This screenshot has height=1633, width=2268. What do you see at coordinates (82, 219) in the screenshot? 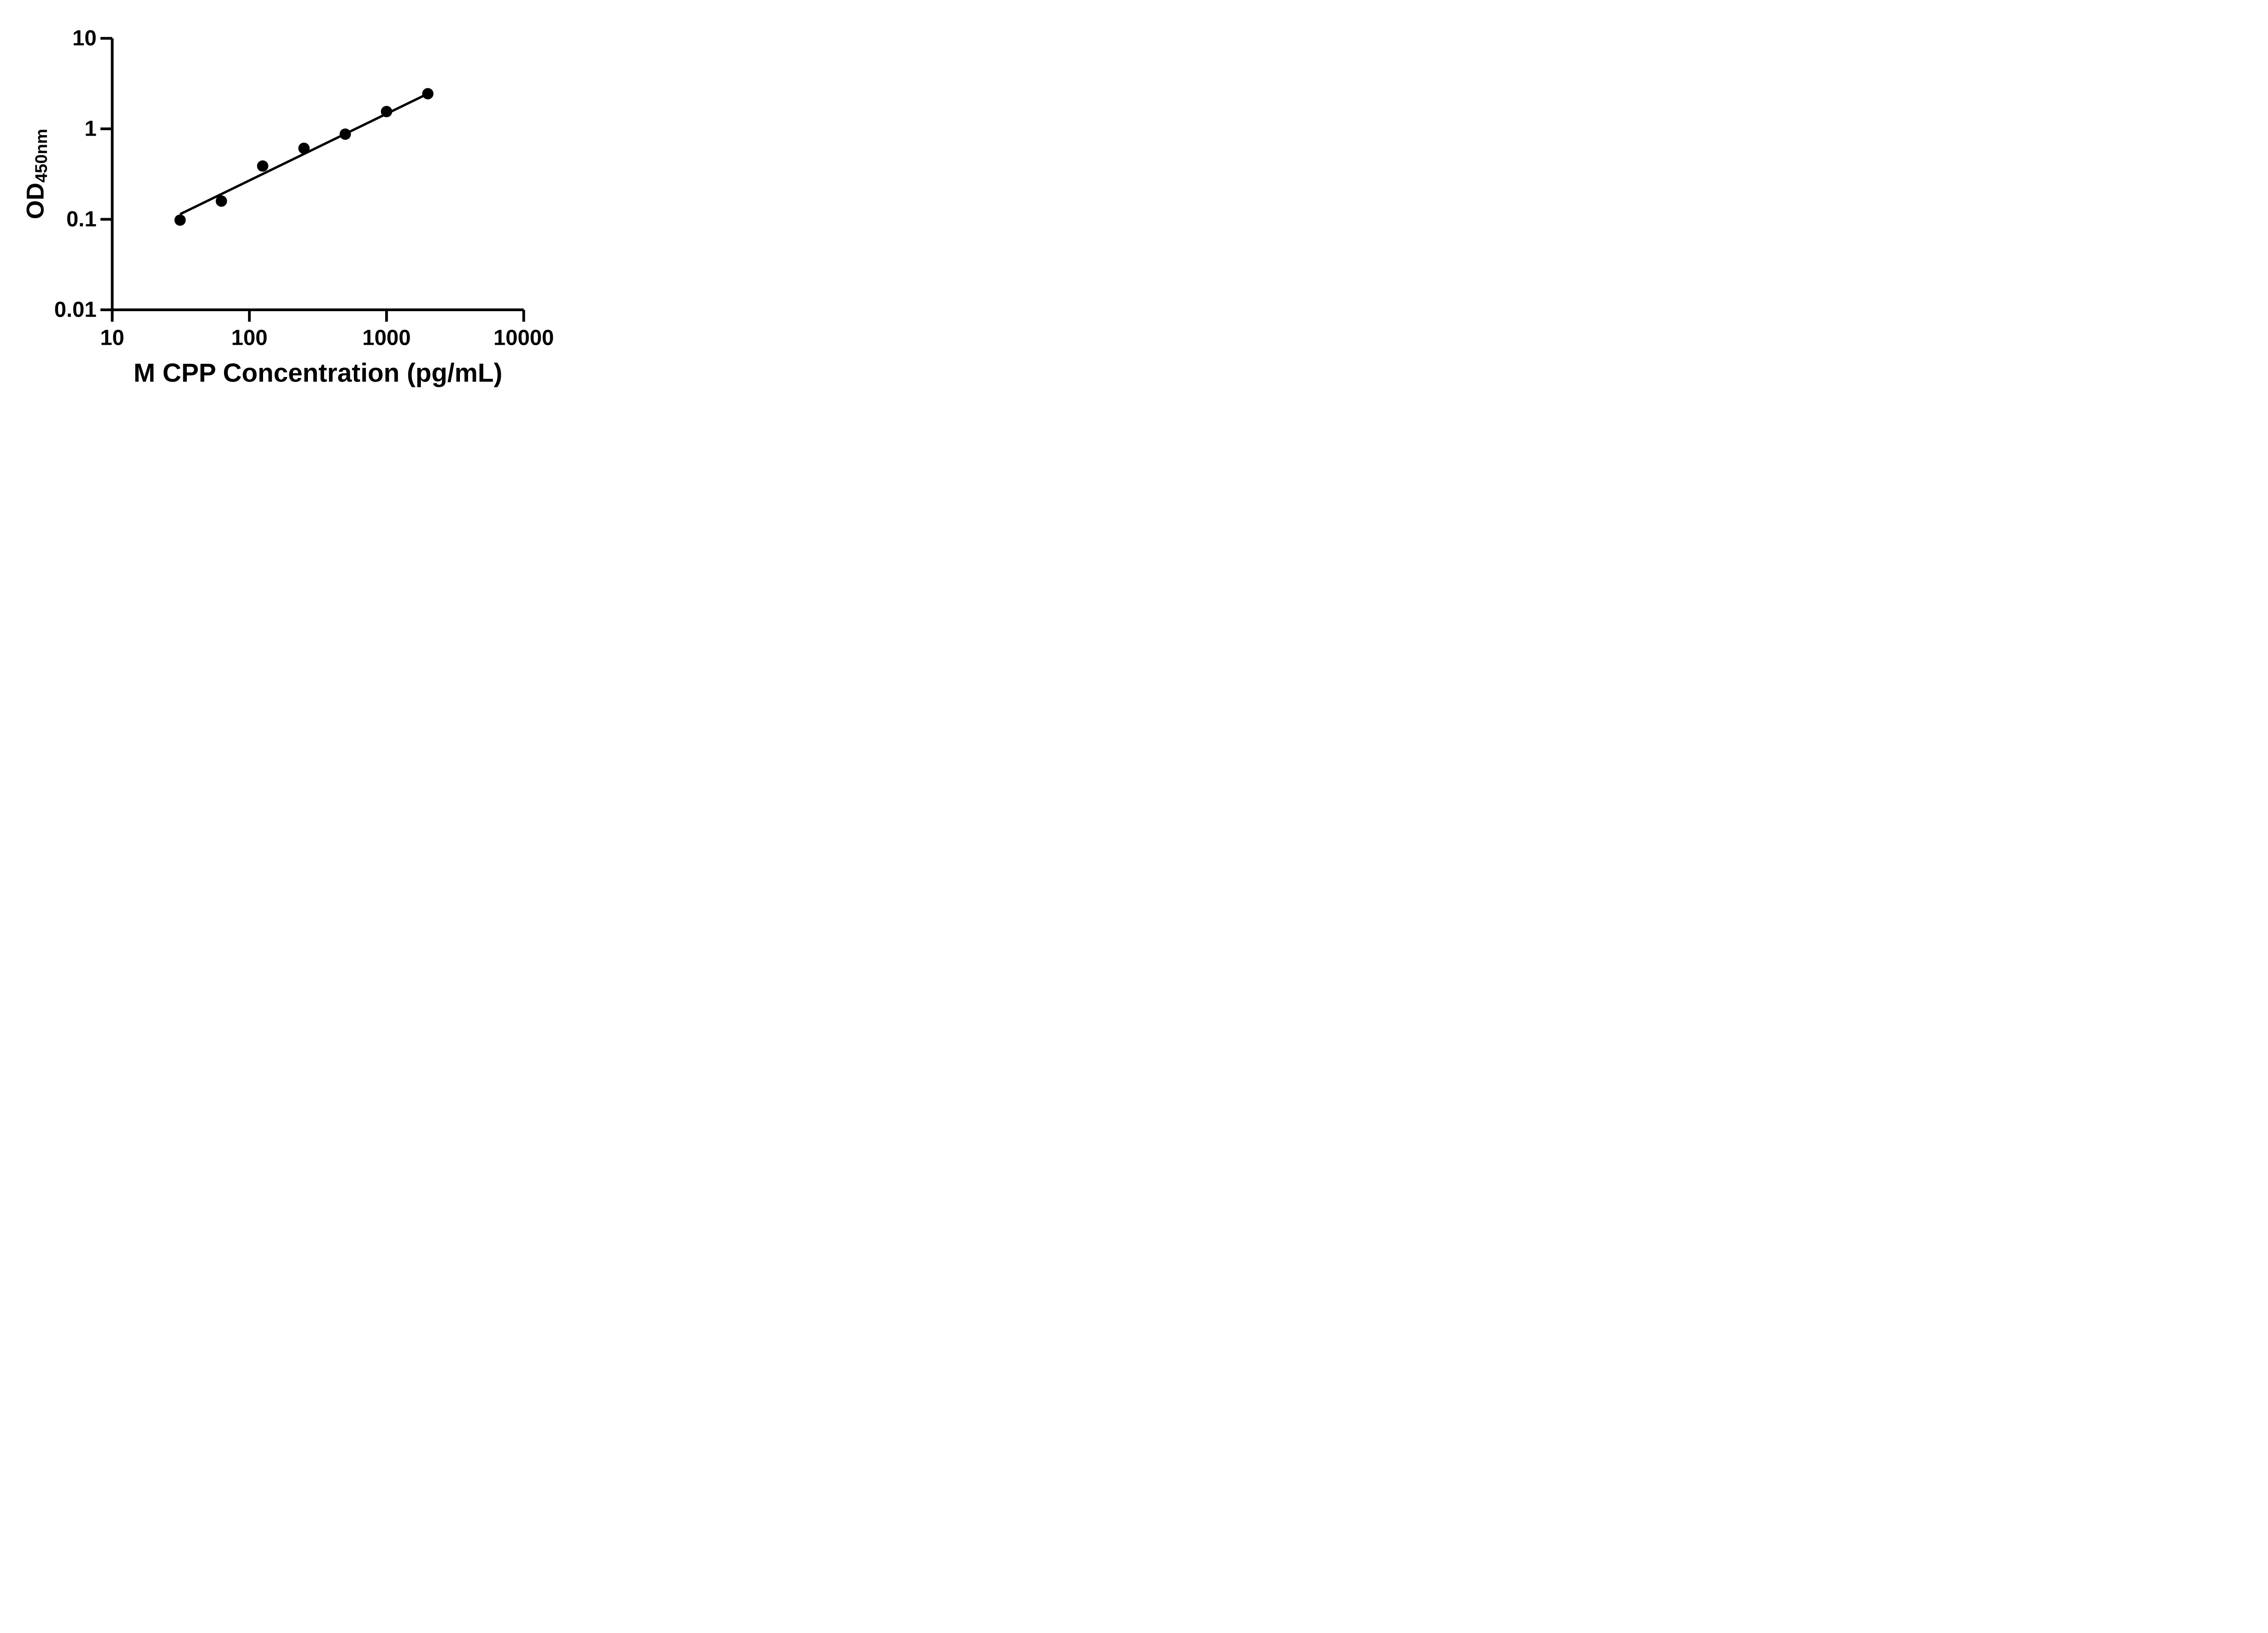
I see `y-tick-label: 0.1` at bounding box center [82, 219].